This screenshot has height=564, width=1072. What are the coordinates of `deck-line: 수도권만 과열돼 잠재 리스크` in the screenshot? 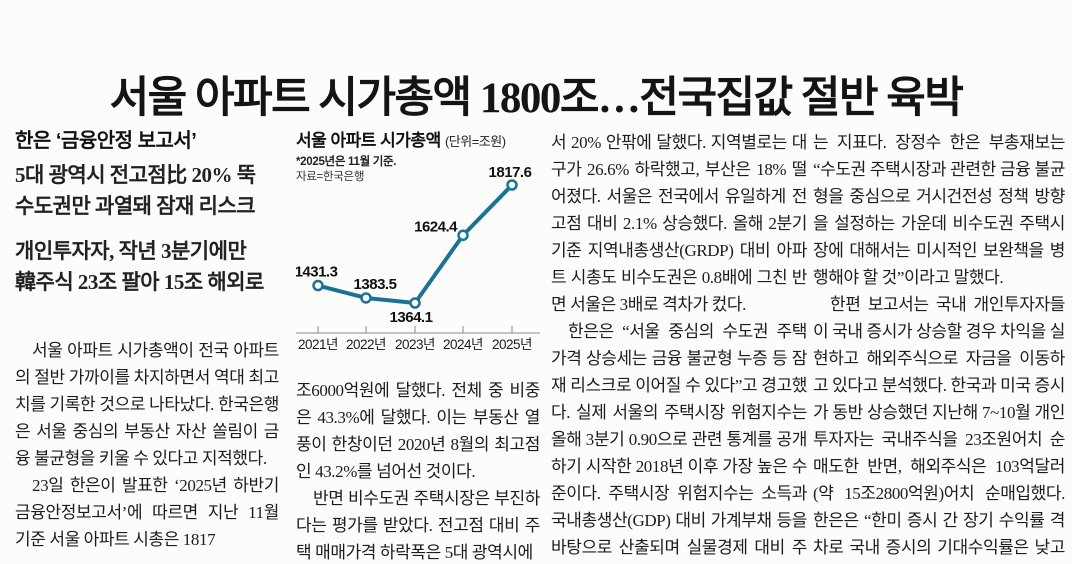 It's located at (135, 206).